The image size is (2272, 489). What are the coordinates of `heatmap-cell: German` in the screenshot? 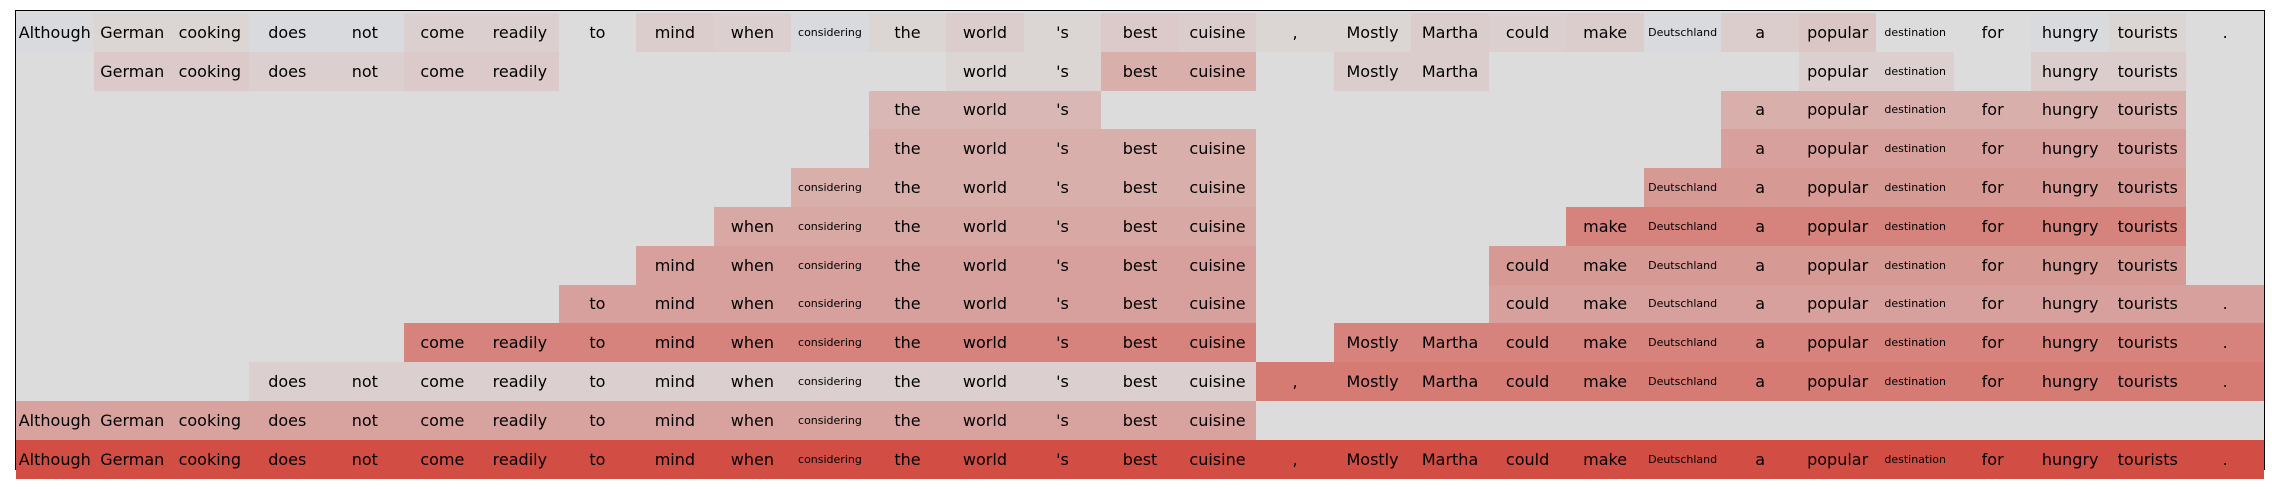 It's located at (132, 32).